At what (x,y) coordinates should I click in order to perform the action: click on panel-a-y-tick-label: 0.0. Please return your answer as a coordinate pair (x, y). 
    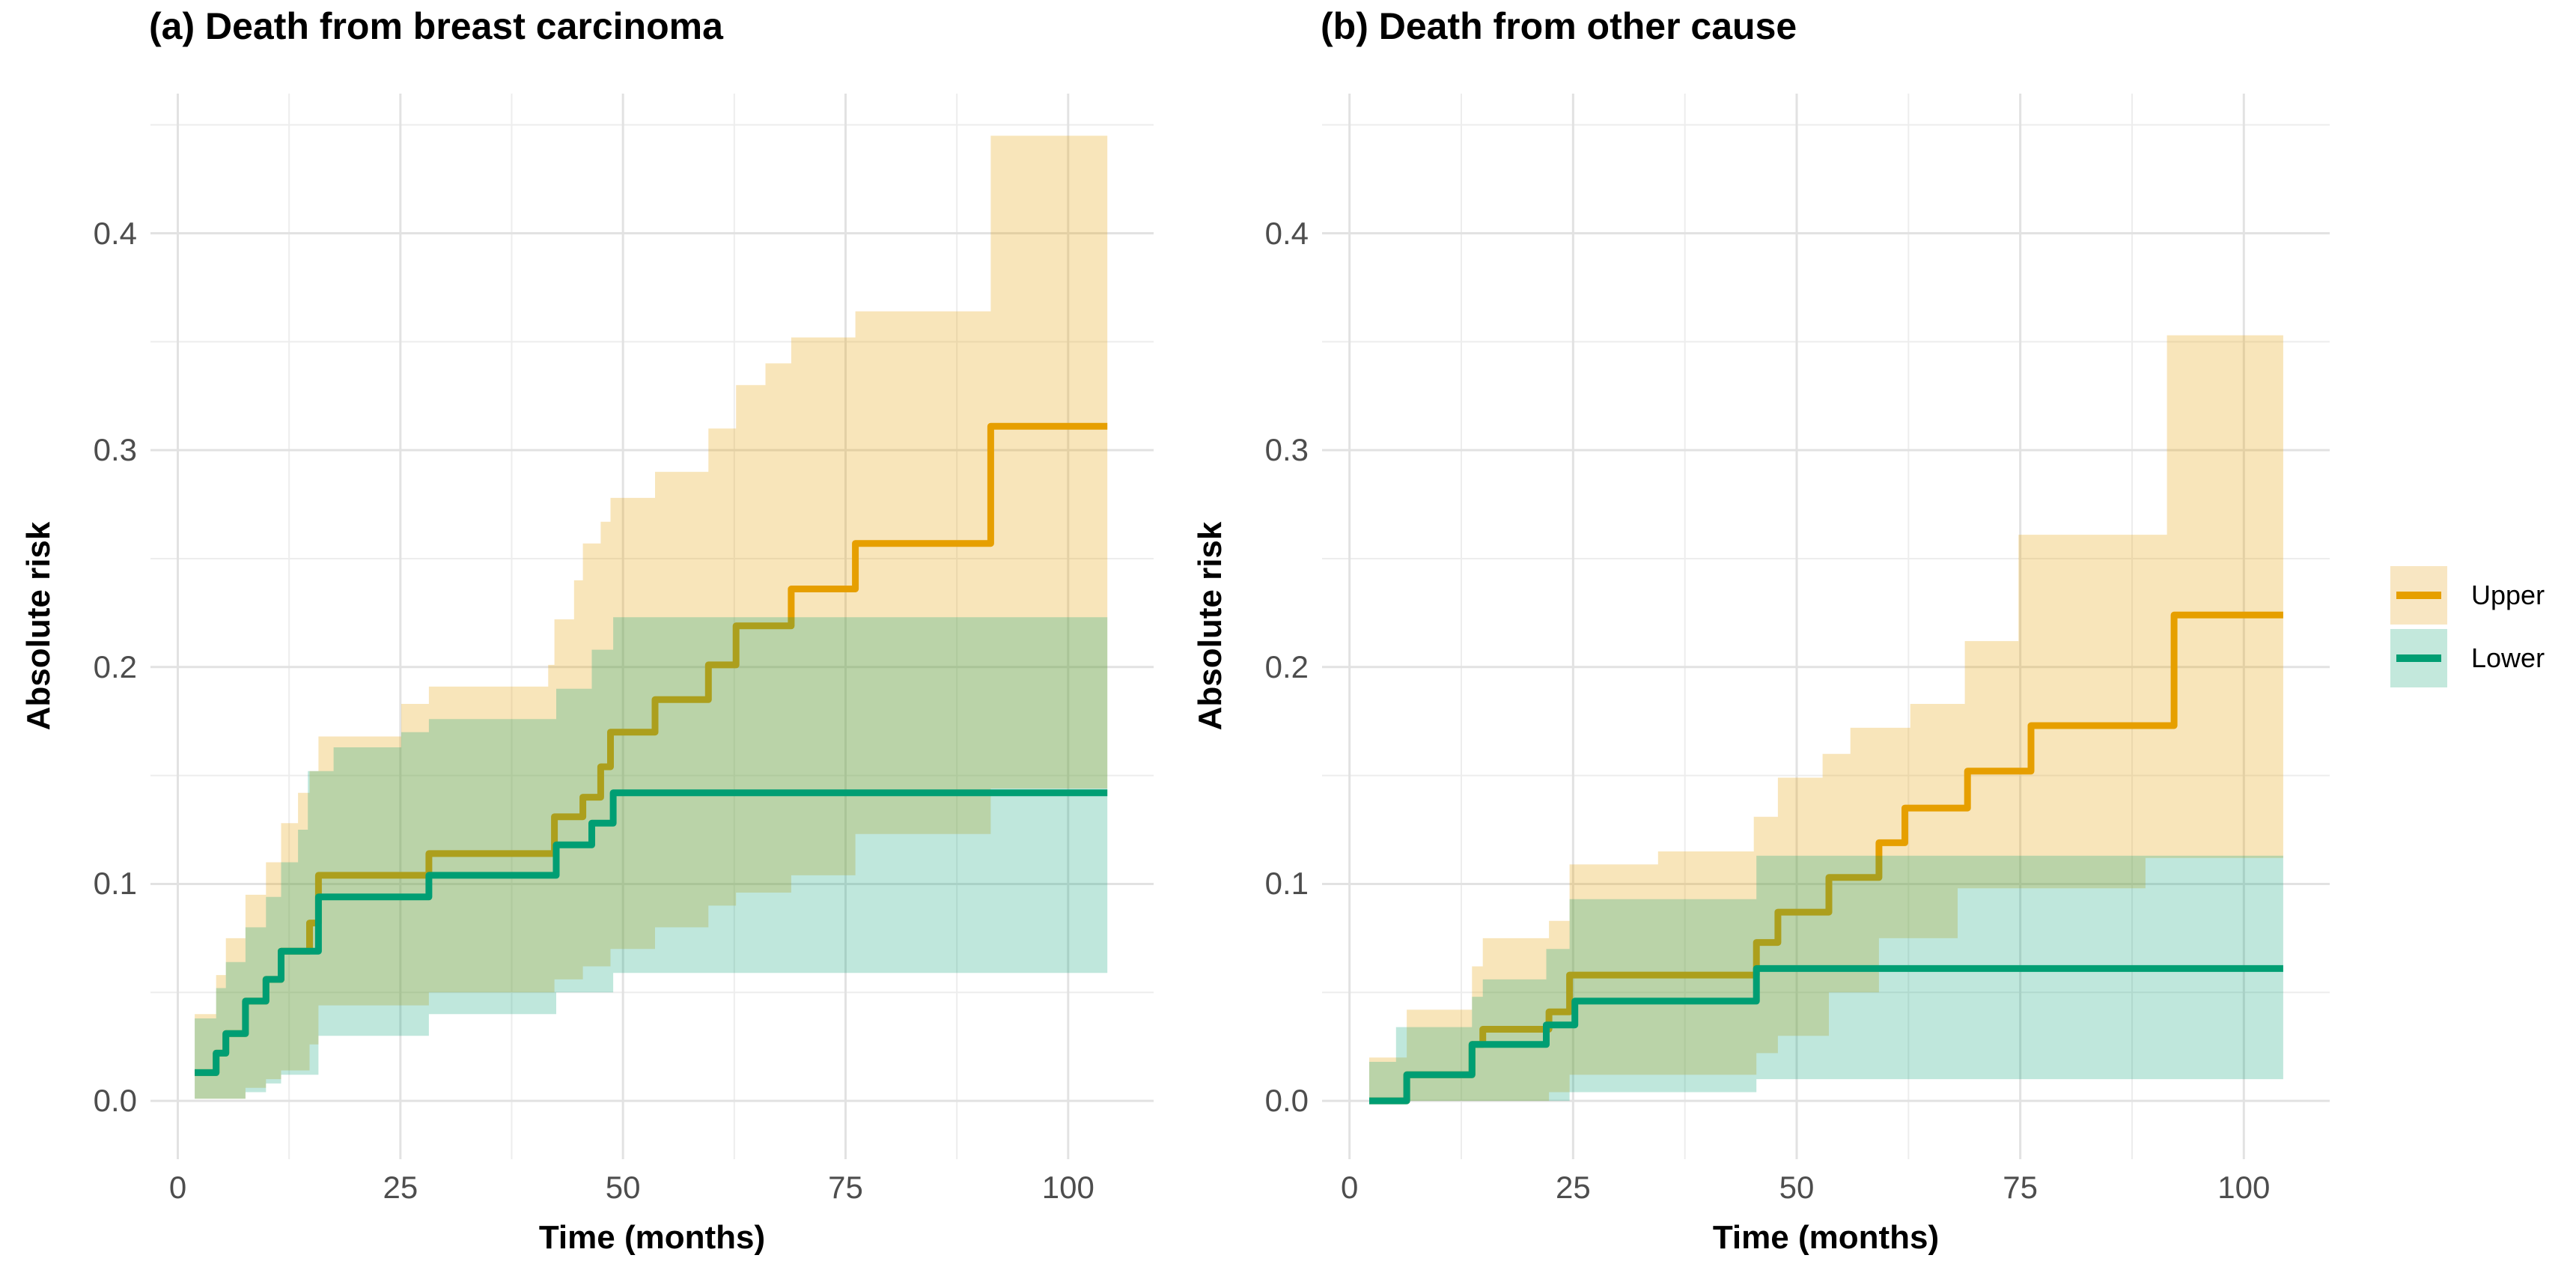
    Looking at the image, I should click on (115, 1101).